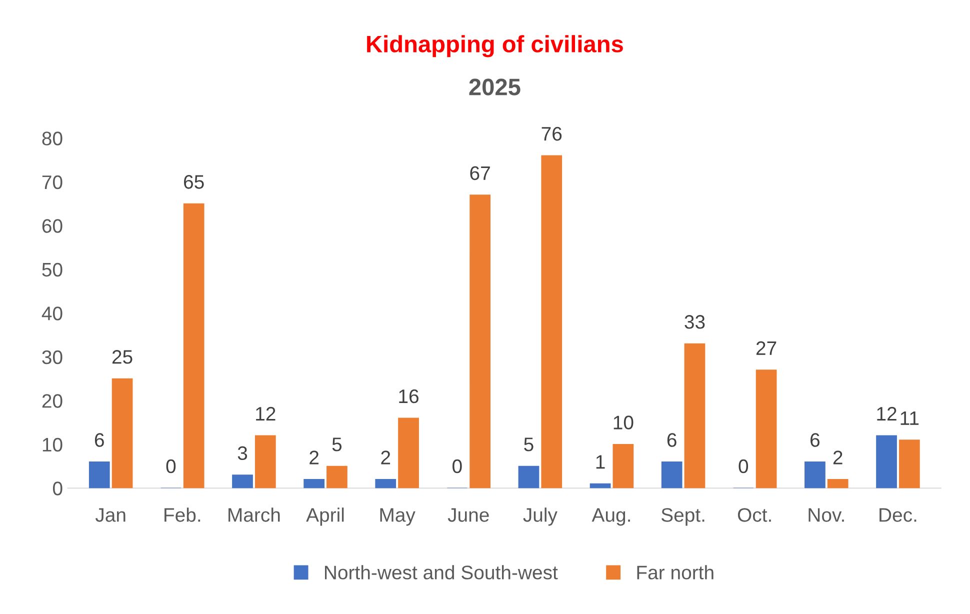 The width and height of the screenshot is (970, 614). What do you see at coordinates (52, 139) in the screenshot?
I see `y-tick-label: 80` at bounding box center [52, 139].